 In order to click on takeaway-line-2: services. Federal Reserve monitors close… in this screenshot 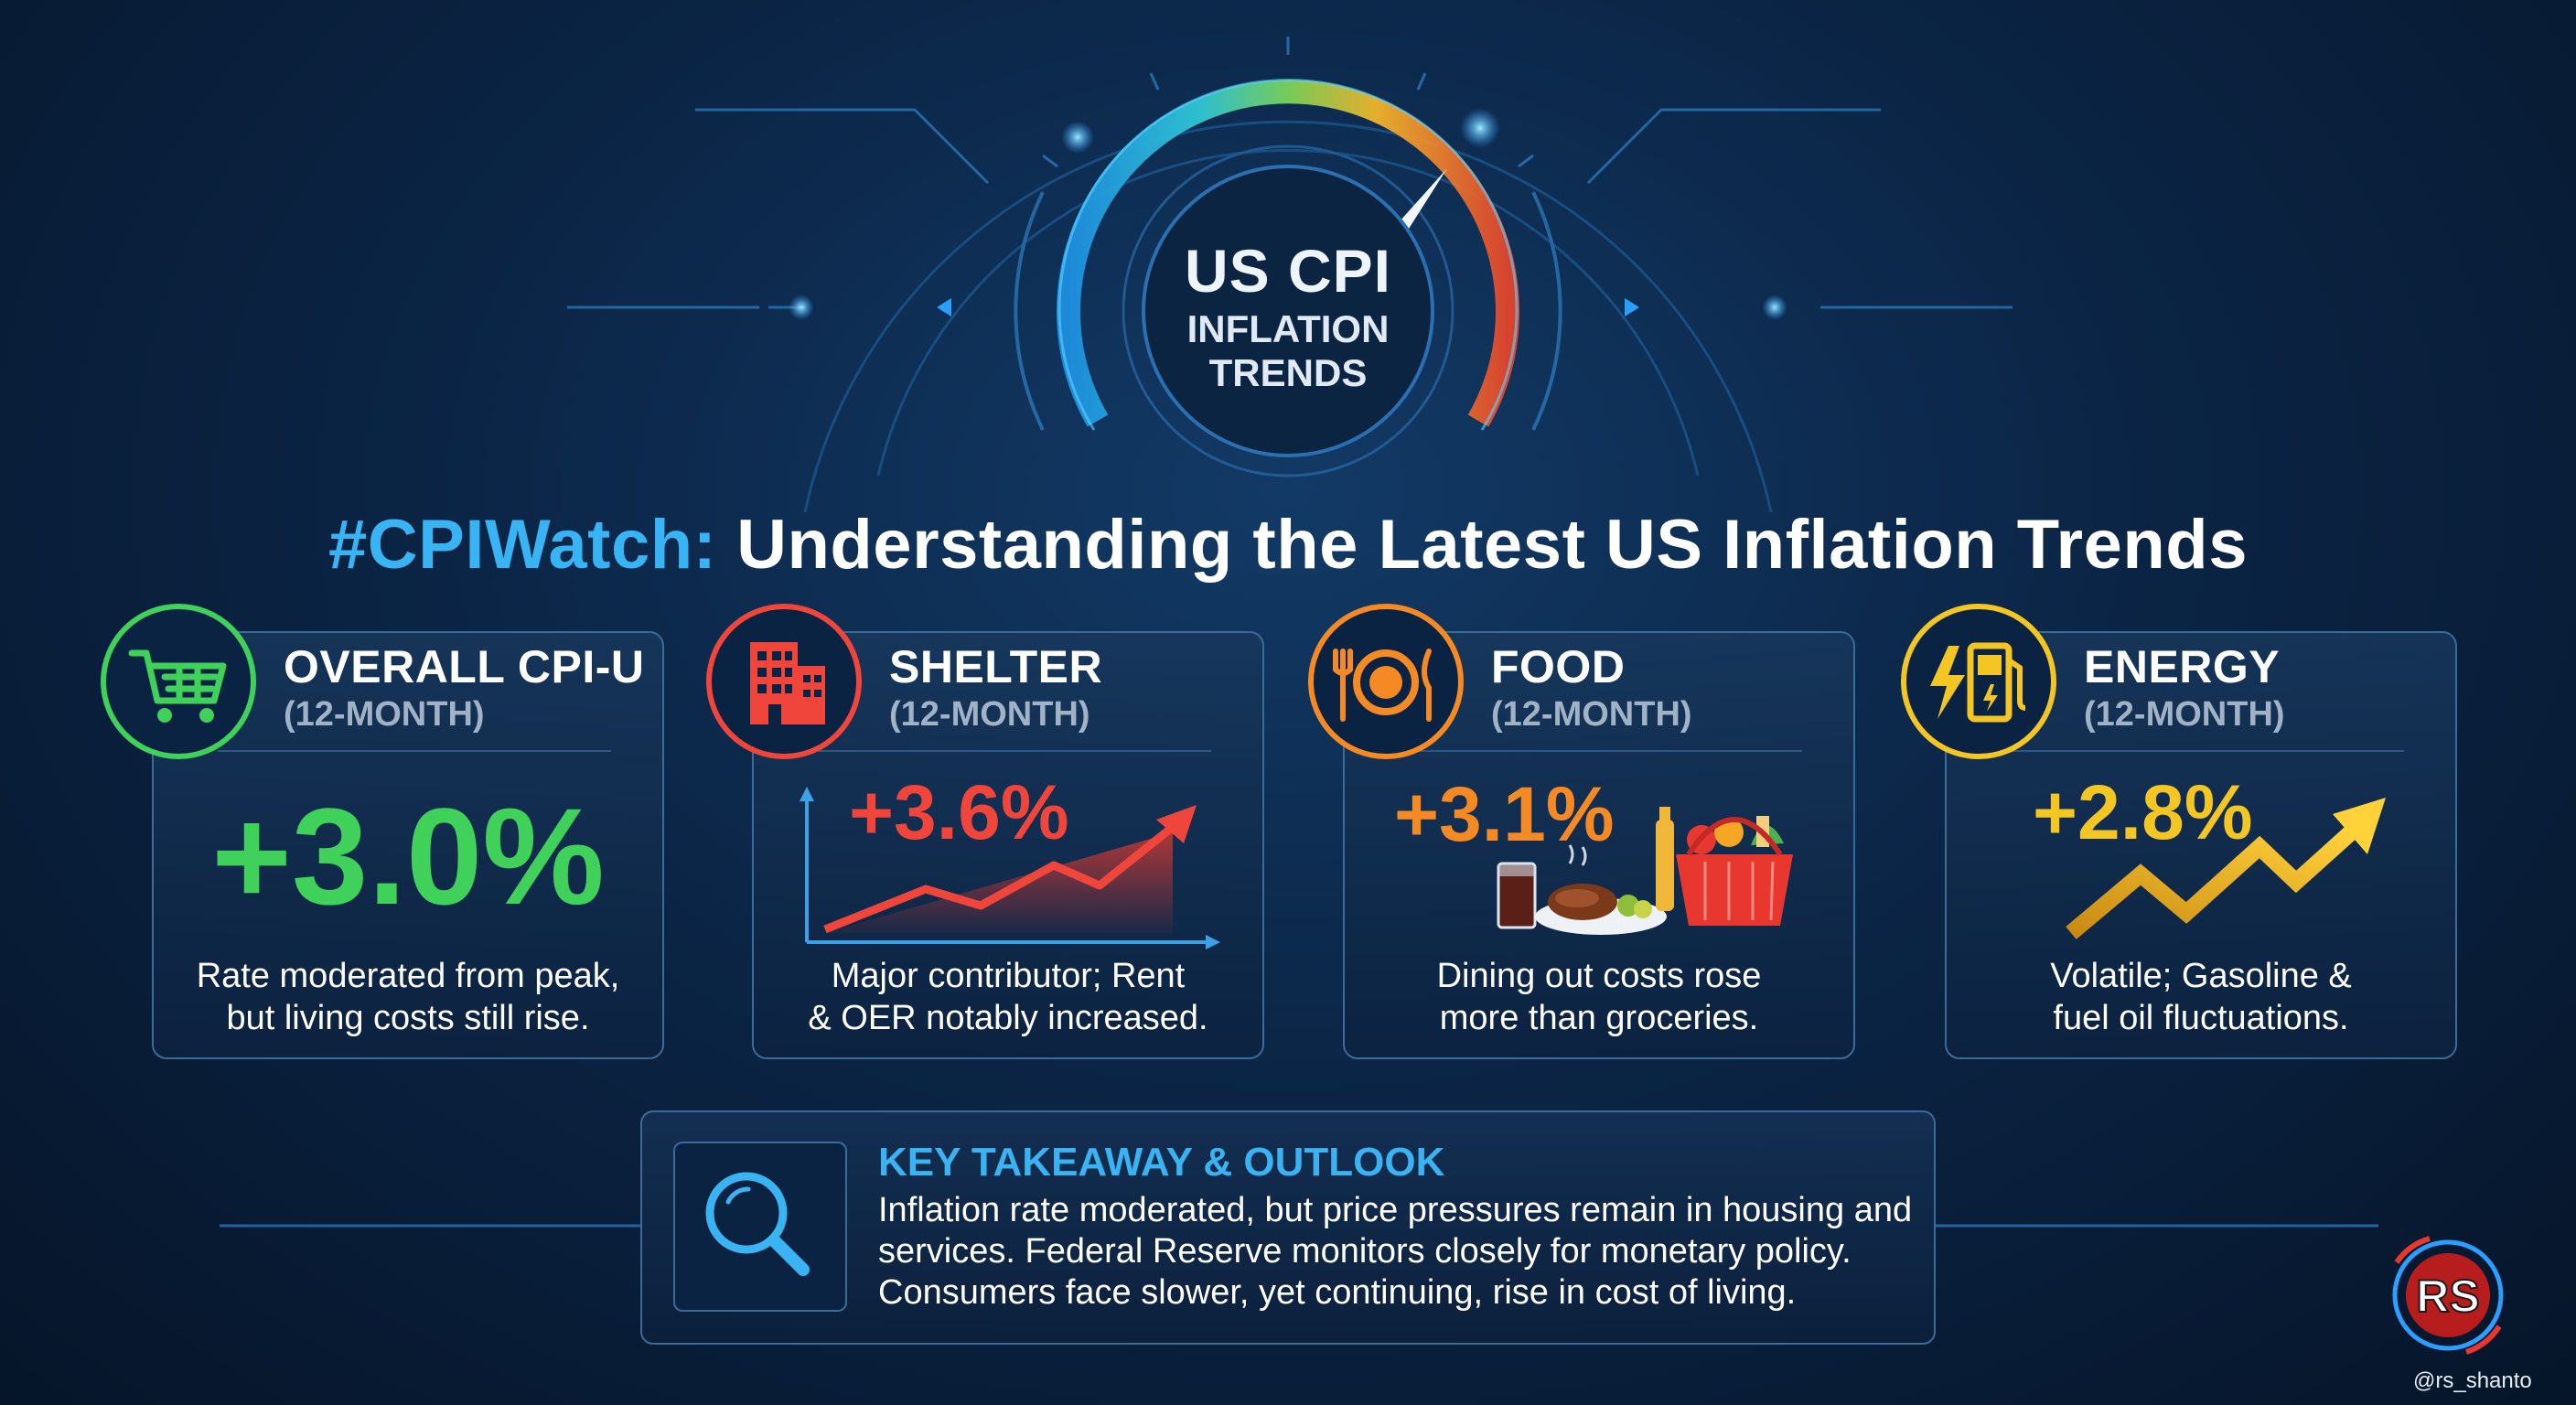, I will do `click(1365, 1251)`.